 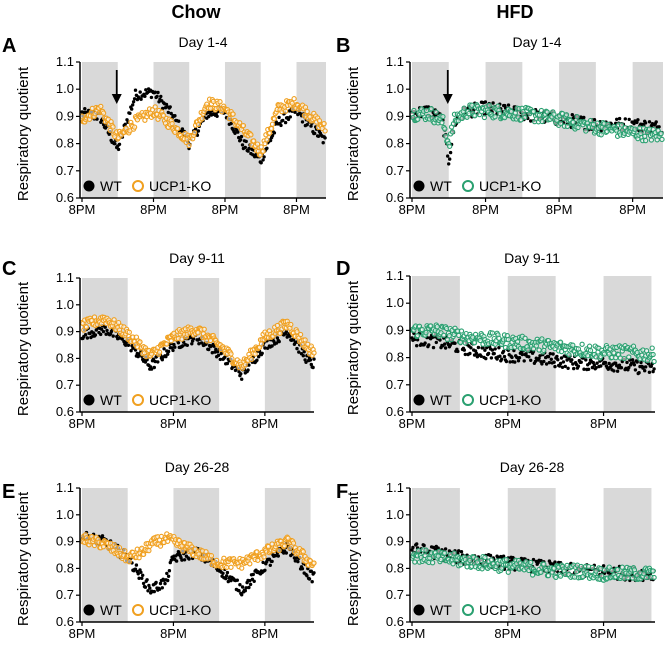 I want to click on arrow-marker, so click(x=116, y=87).